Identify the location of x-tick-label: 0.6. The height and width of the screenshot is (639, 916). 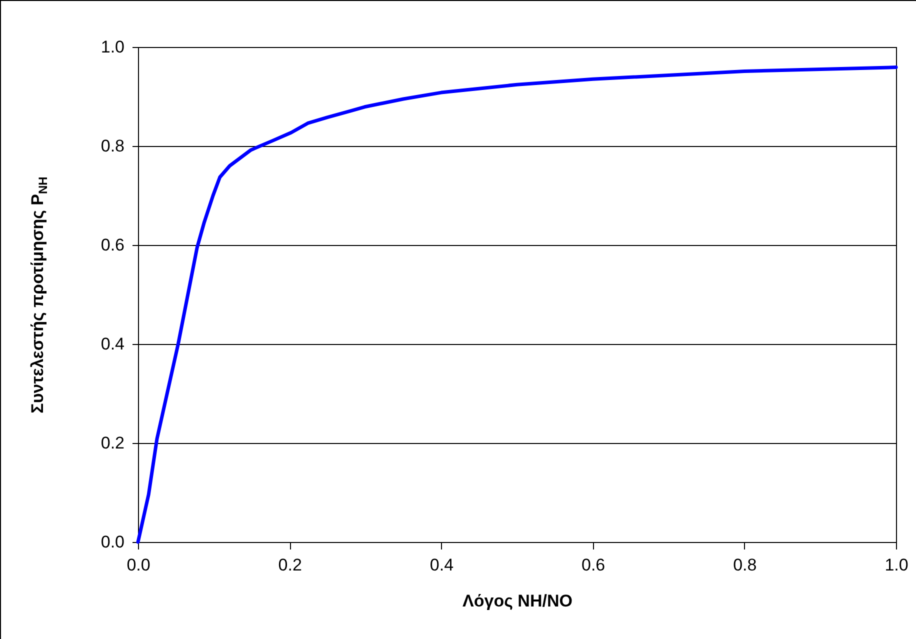
(593, 565).